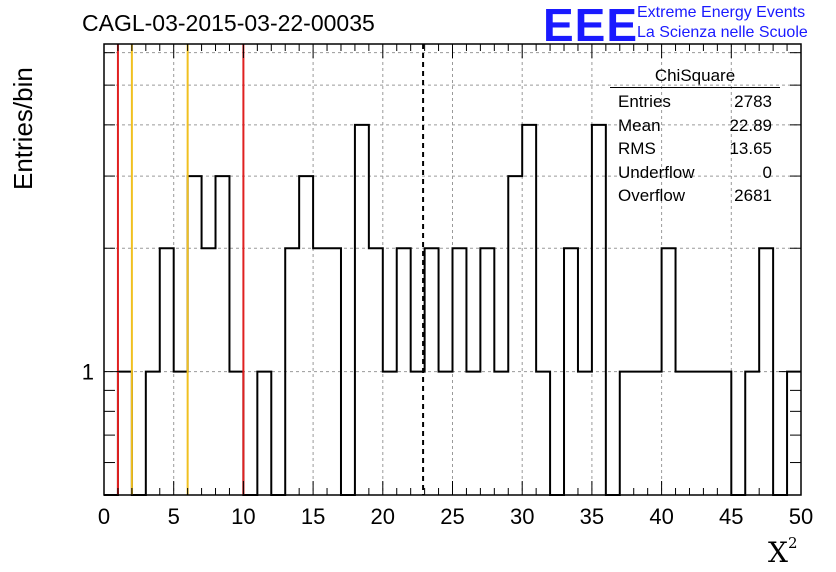  What do you see at coordinates (753, 101) in the screenshot?
I see `stats-value: 2783` at bounding box center [753, 101].